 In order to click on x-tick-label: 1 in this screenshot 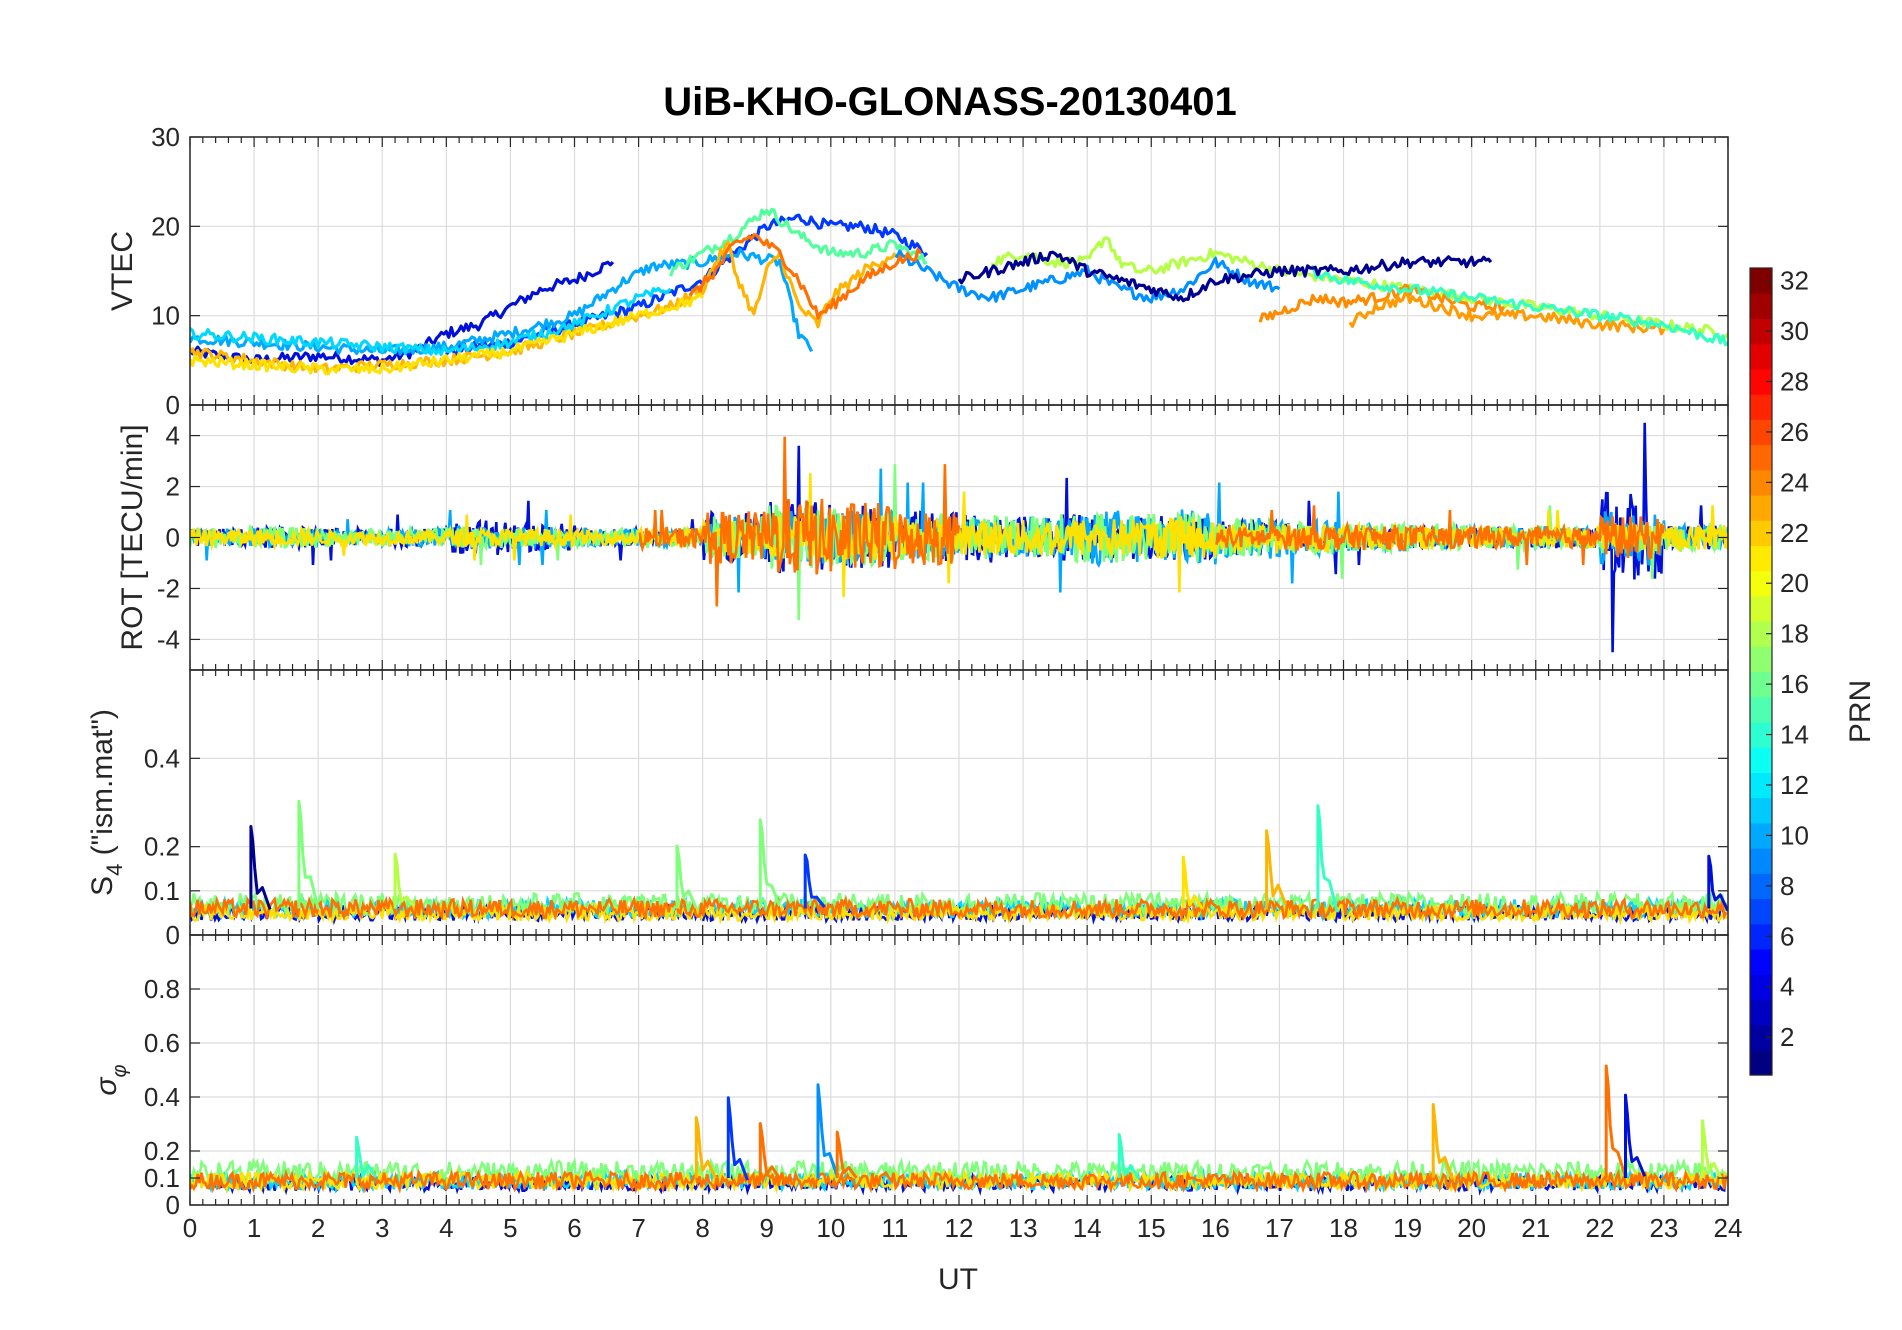, I will do `click(254, 1228)`.